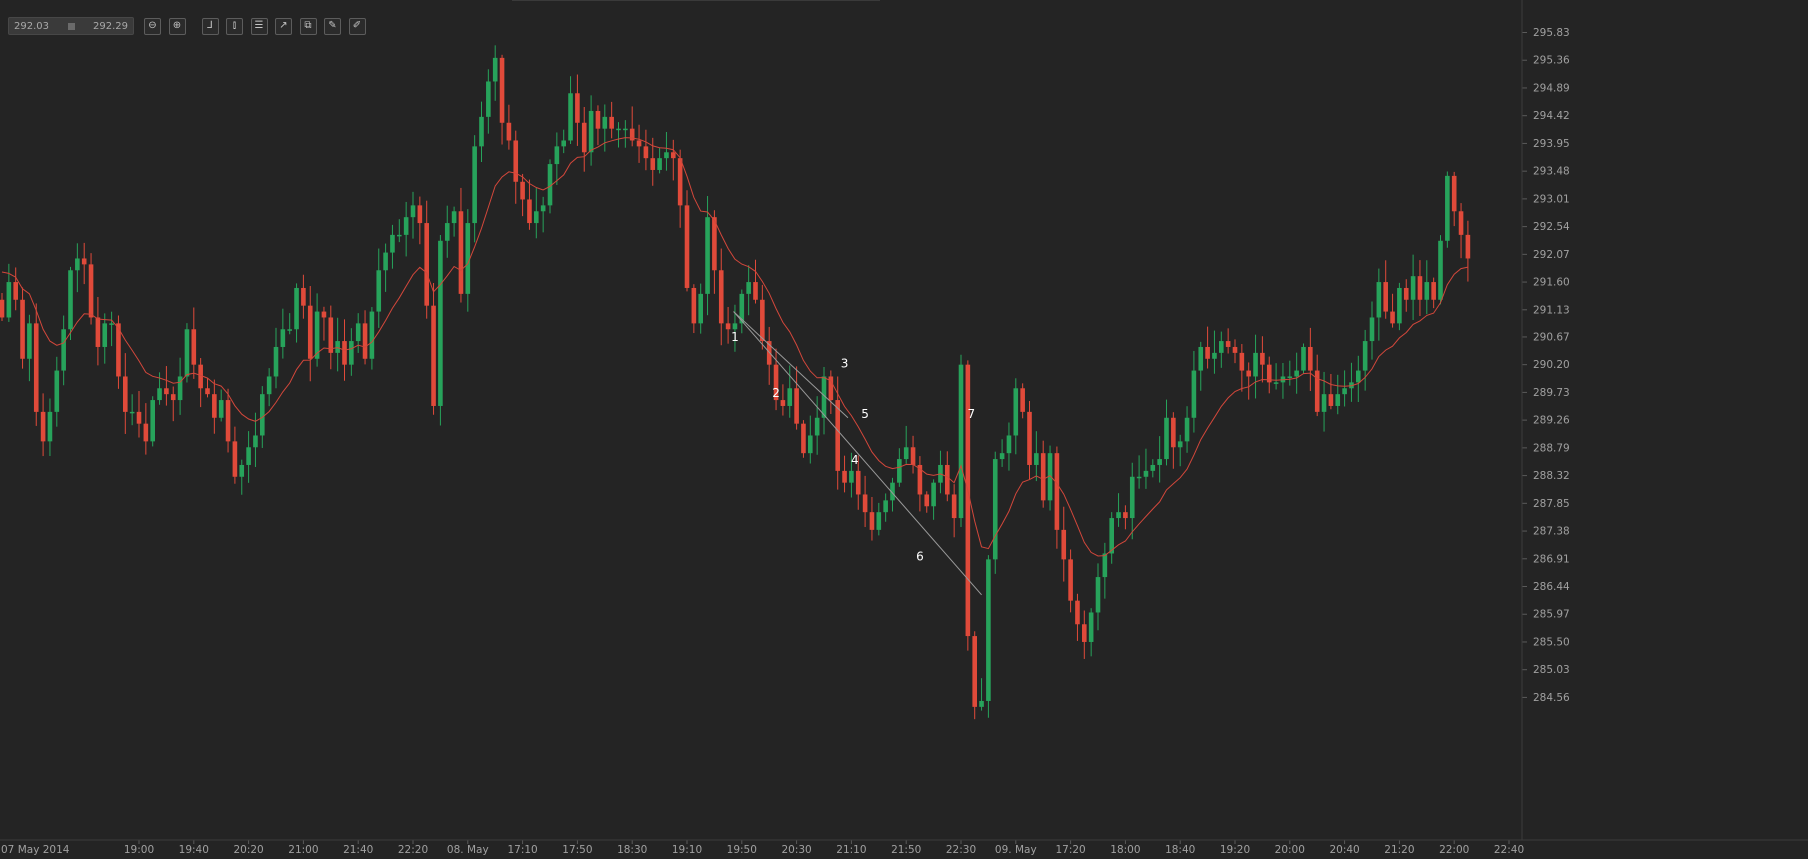 Image resolution: width=1808 pixels, height=859 pixels. Describe the element at coordinates (31, 26) in the screenshot. I see `bid-price: 292.03` at that location.